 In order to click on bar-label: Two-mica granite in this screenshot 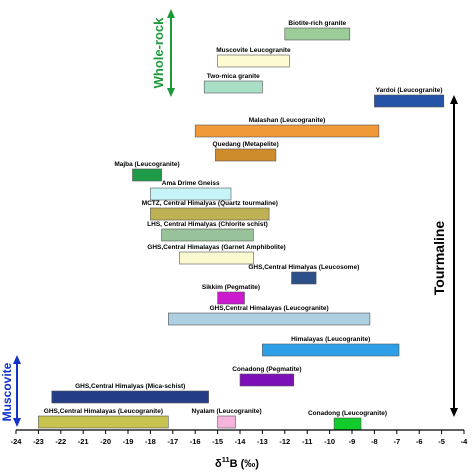, I will do `click(233, 76)`.